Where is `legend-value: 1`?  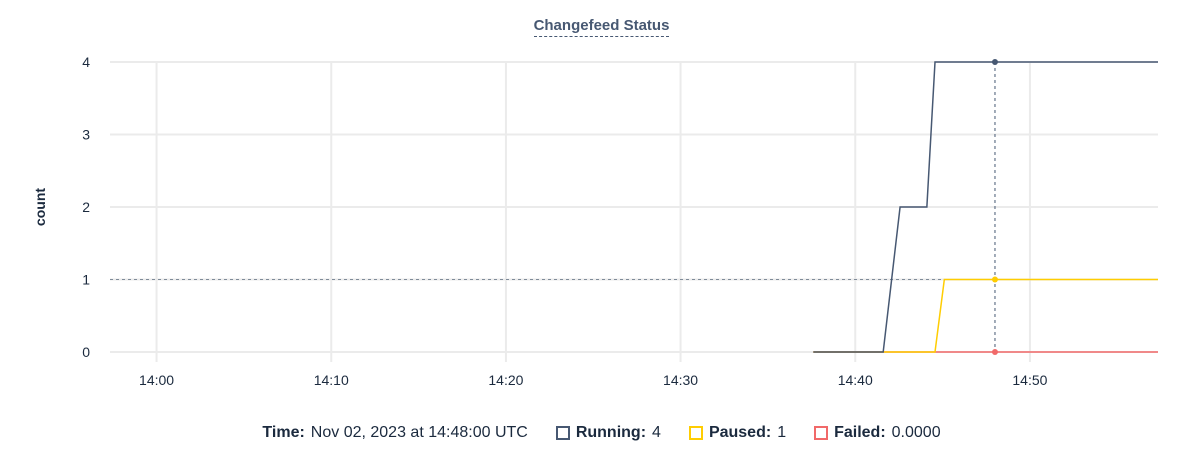
legend-value: 1 is located at coordinates (782, 432).